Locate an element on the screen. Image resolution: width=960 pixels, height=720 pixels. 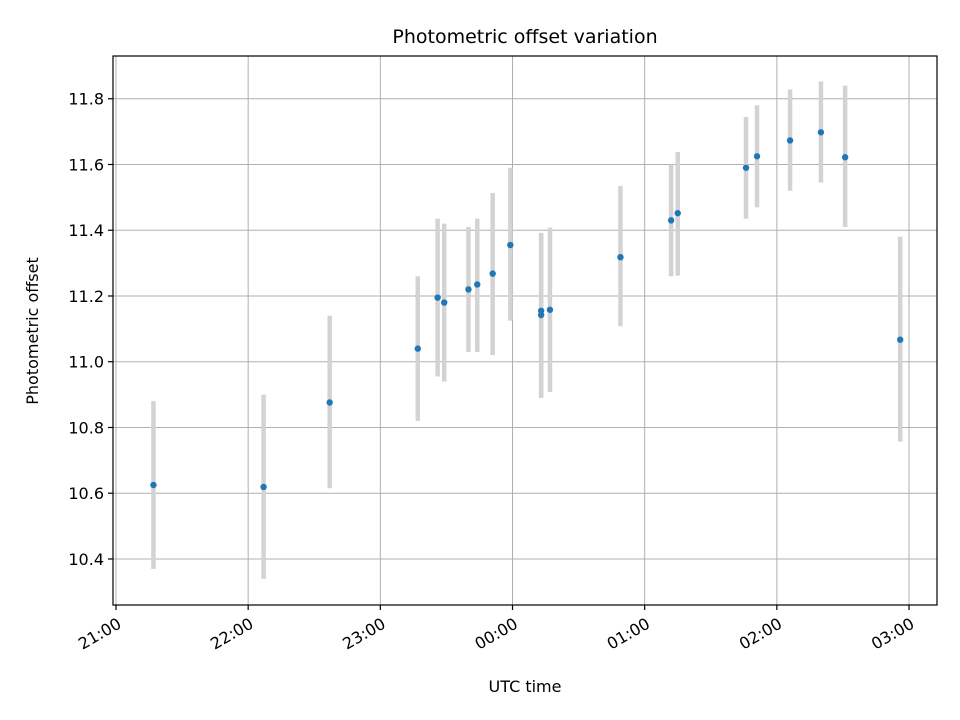
y-tick-label: 10.4 is located at coordinates (86, 559).